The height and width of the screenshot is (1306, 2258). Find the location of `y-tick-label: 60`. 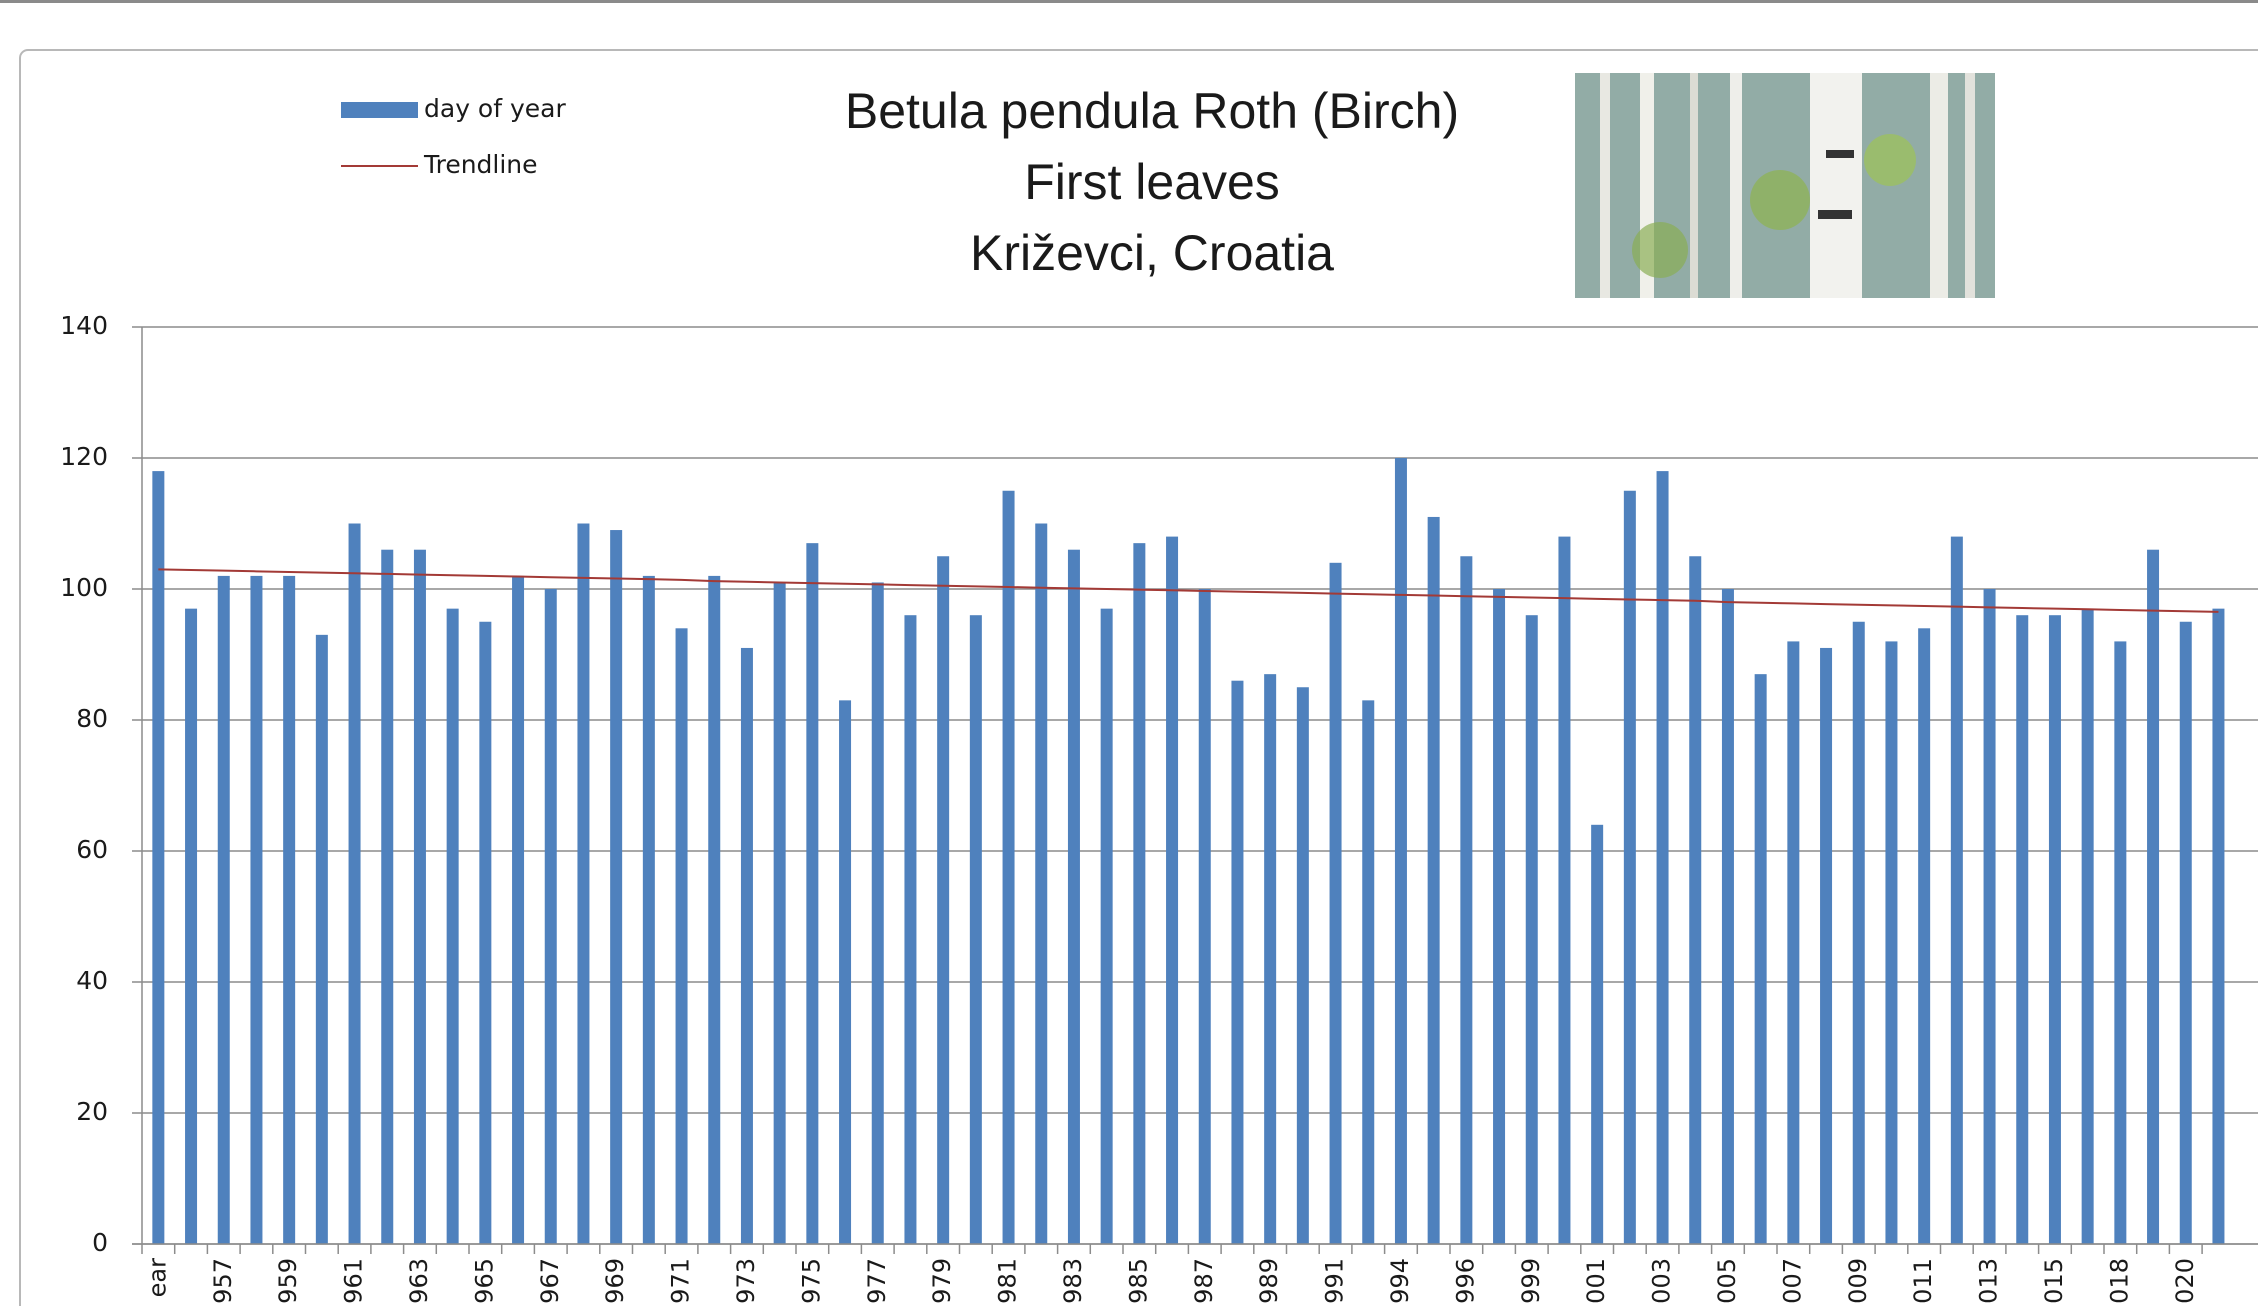

y-tick-label: 60 is located at coordinates (92, 849).